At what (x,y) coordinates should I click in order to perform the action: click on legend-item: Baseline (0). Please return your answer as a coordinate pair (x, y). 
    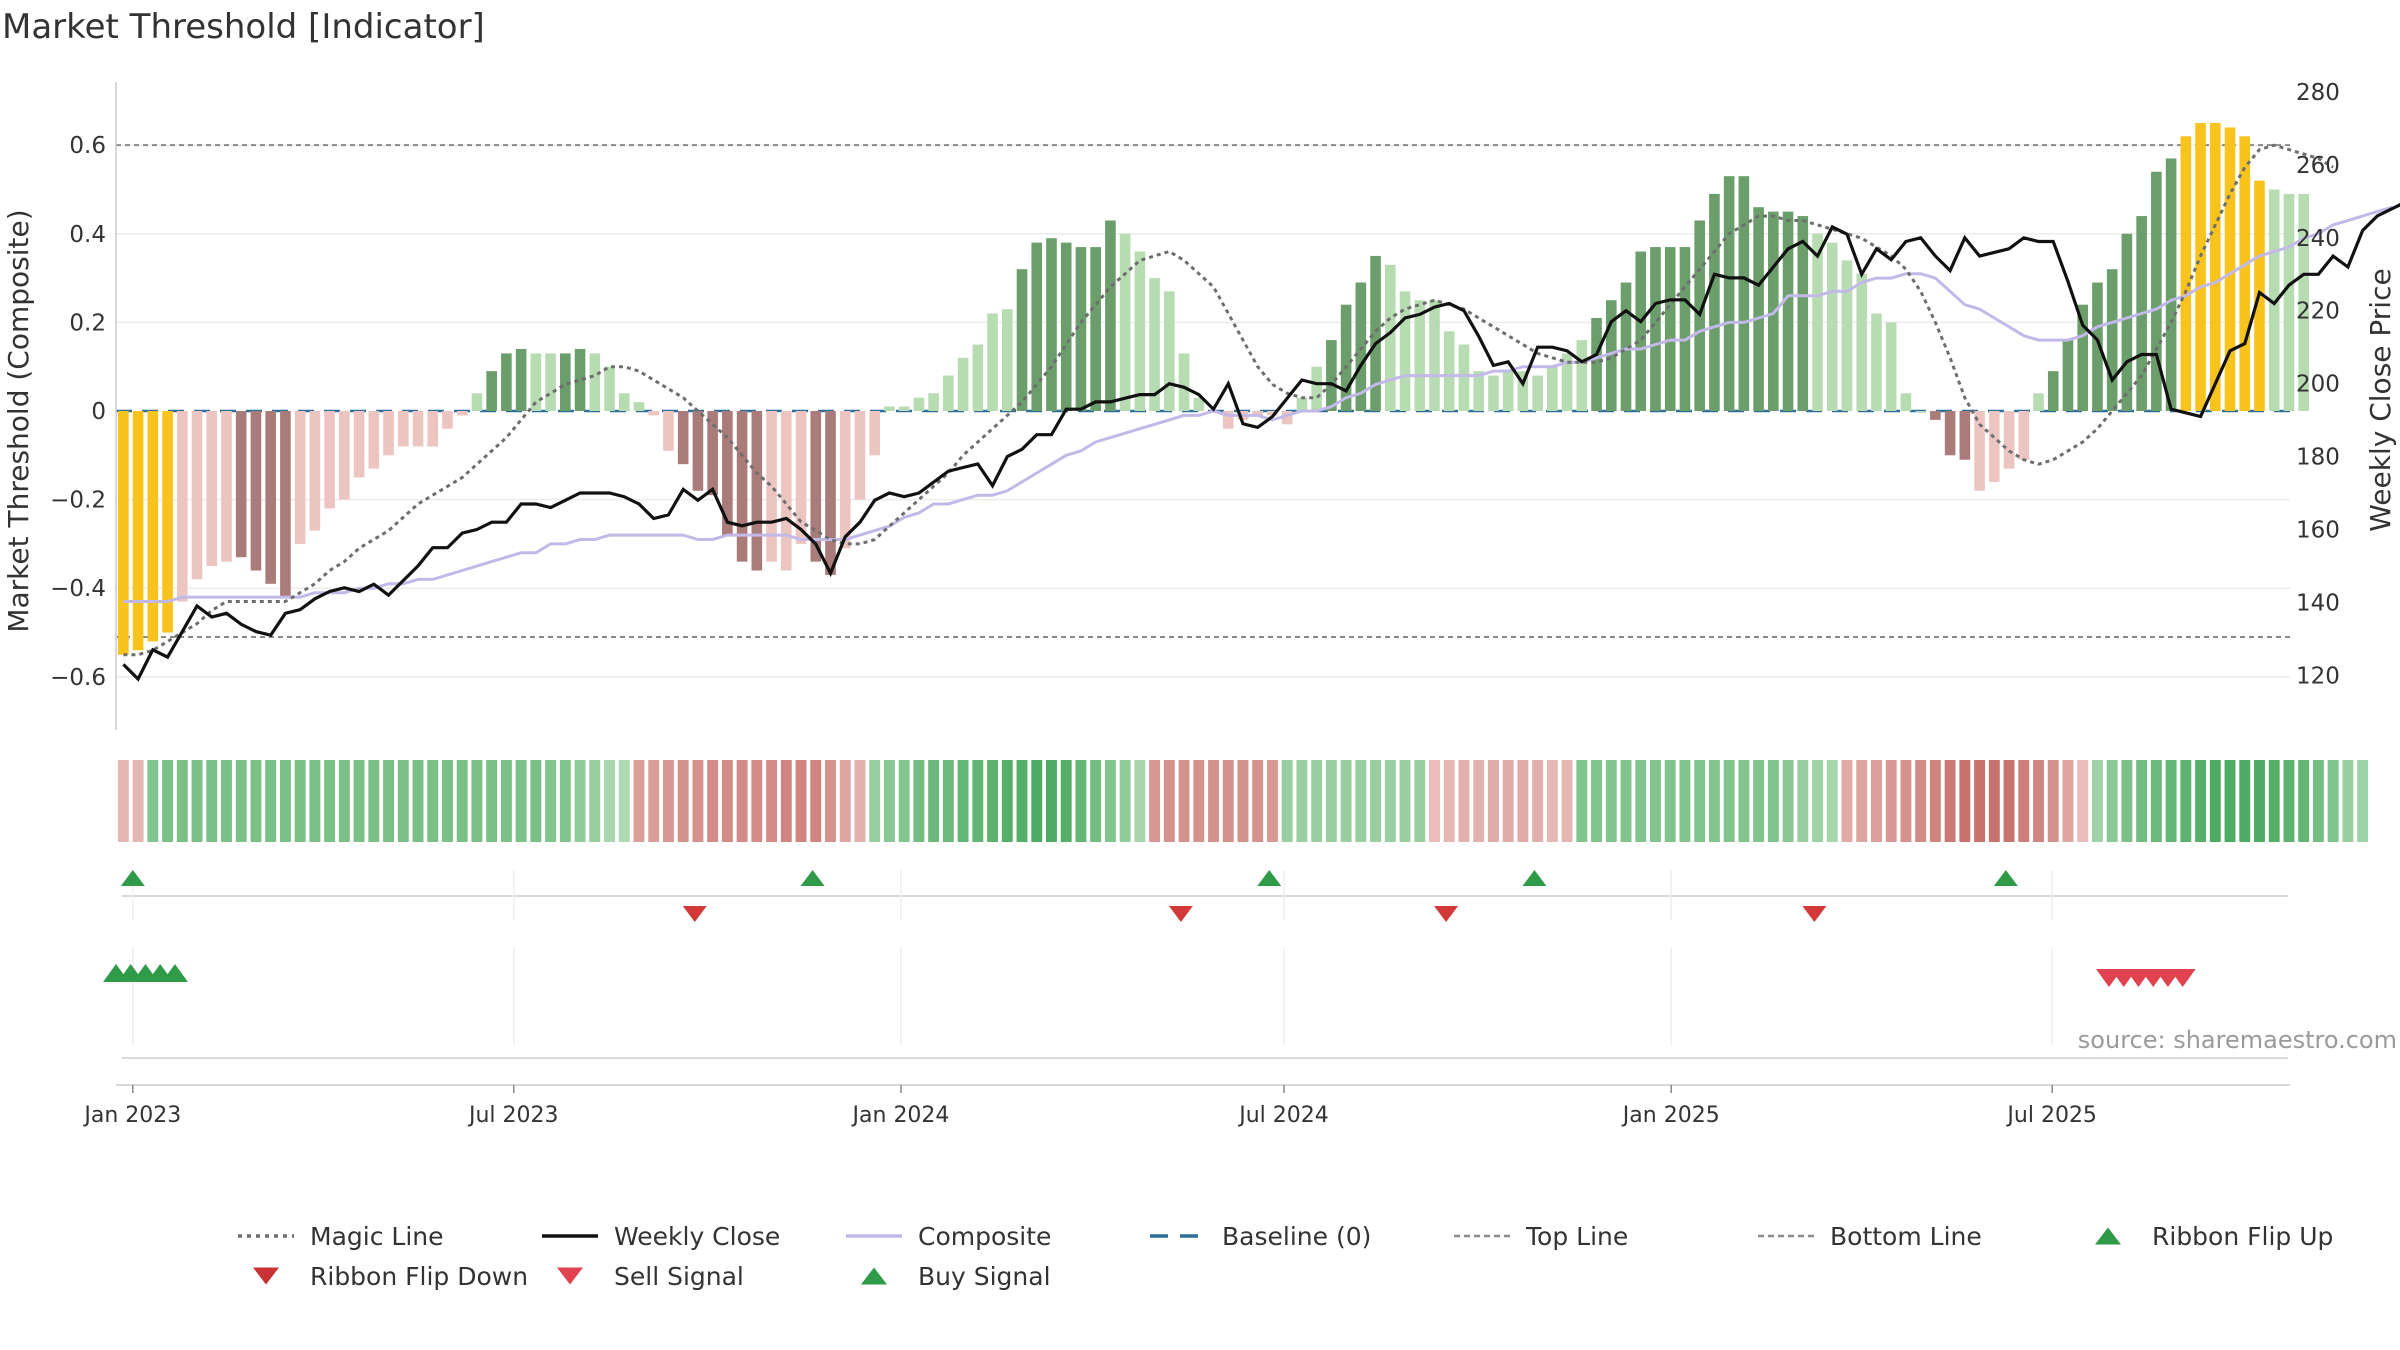
    Looking at the image, I should click on (1260, 1236).